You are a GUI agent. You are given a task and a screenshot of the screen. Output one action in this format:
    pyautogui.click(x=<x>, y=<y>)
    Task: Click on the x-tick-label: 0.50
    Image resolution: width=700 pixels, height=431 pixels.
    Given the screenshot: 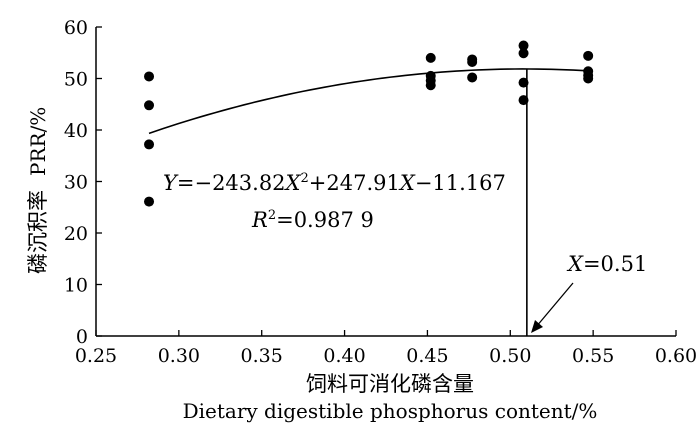 What is the action you would take?
    pyautogui.click(x=510, y=356)
    